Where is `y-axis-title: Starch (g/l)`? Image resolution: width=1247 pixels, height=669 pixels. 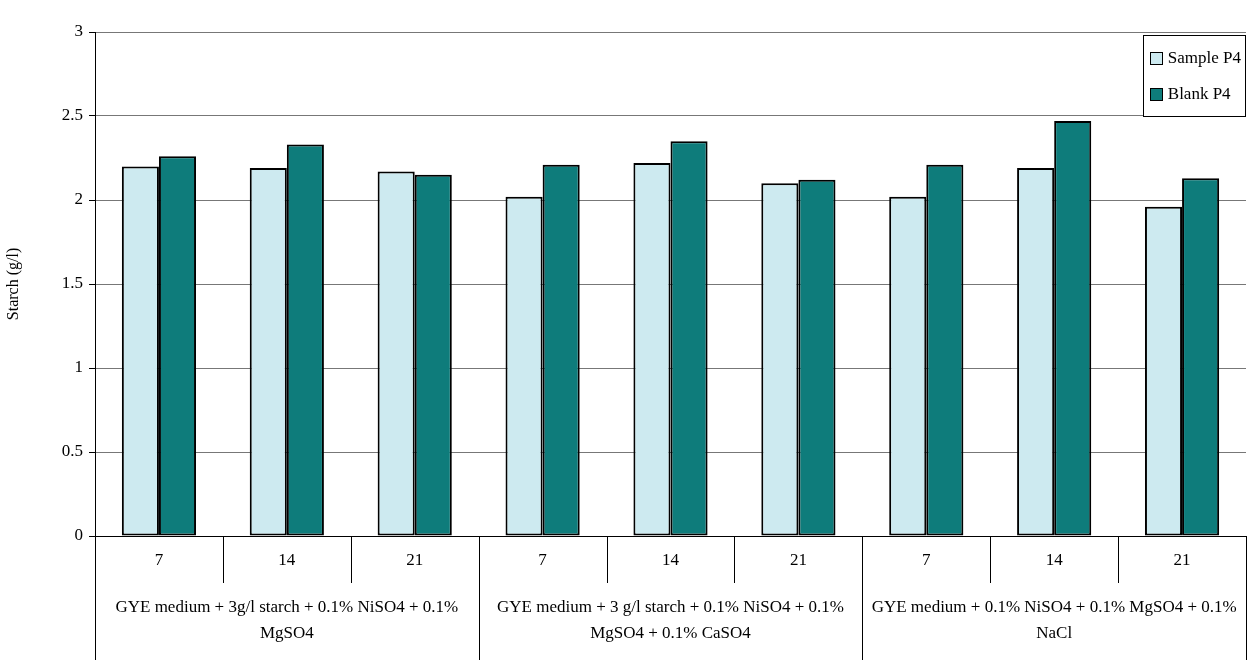 y-axis-title: Starch (g/l) is located at coordinates (12, 284).